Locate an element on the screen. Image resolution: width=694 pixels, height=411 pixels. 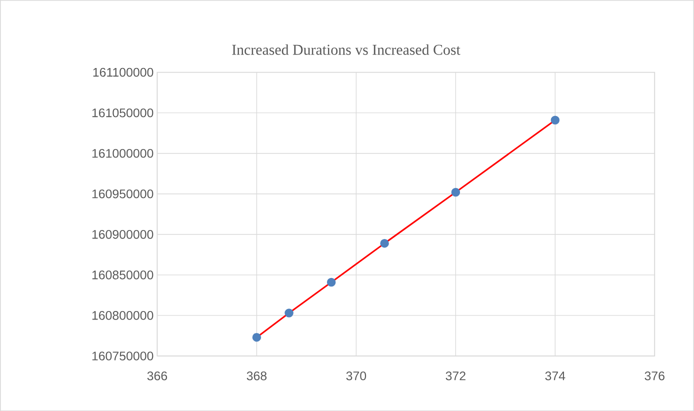
x-tick-label: 372 is located at coordinates (456, 375).